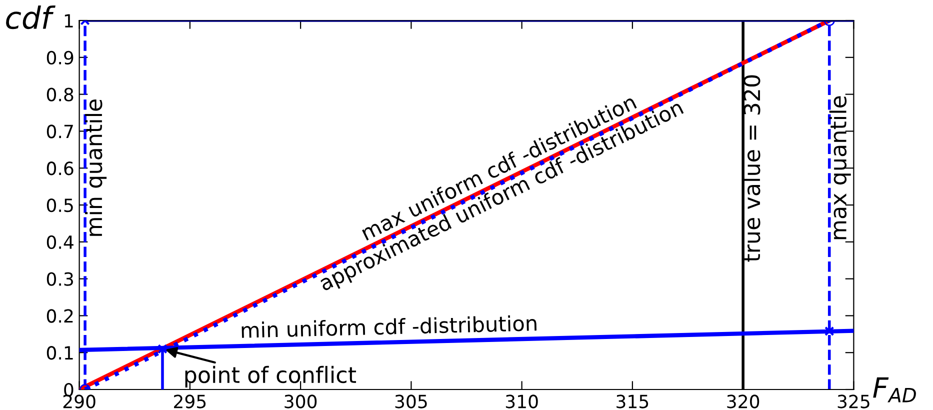  I want to click on y-tick-label: 0.1, so click(59, 353).